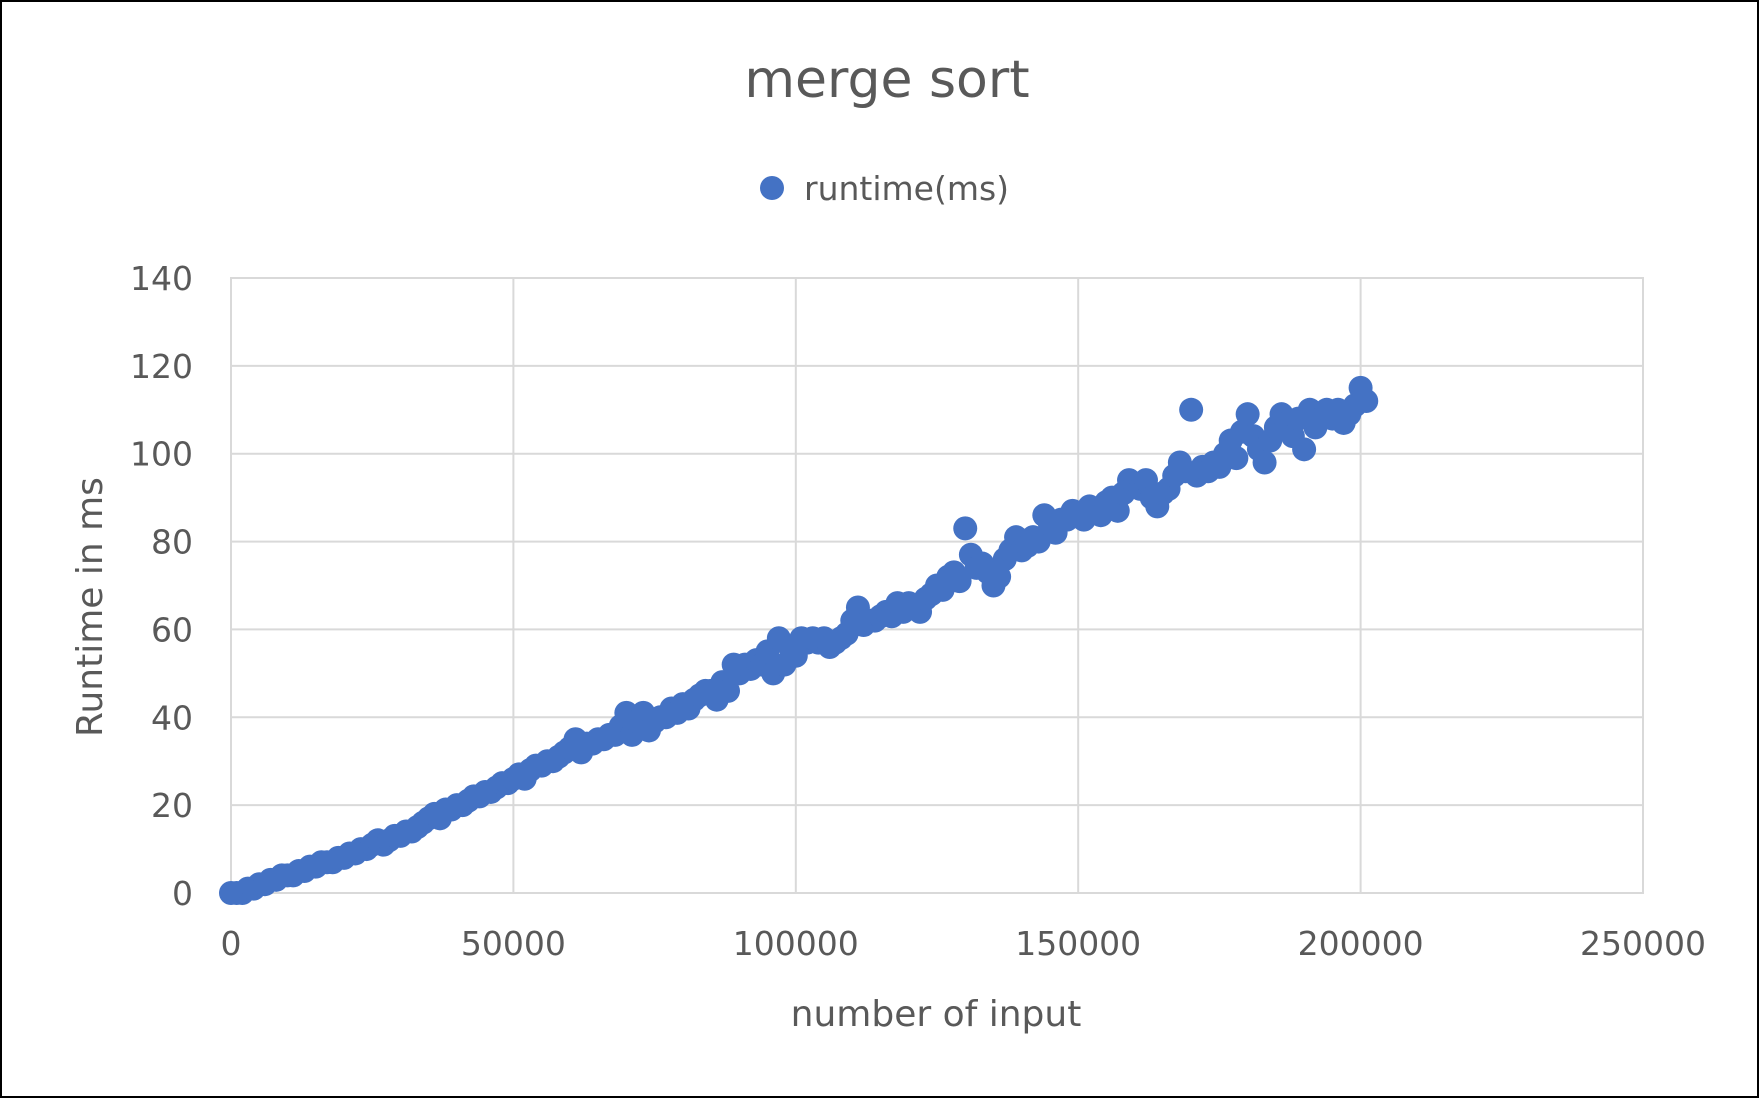 The image size is (1759, 1101). What do you see at coordinates (796, 943) in the screenshot?
I see `x-tick-label: 100000` at bounding box center [796, 943].